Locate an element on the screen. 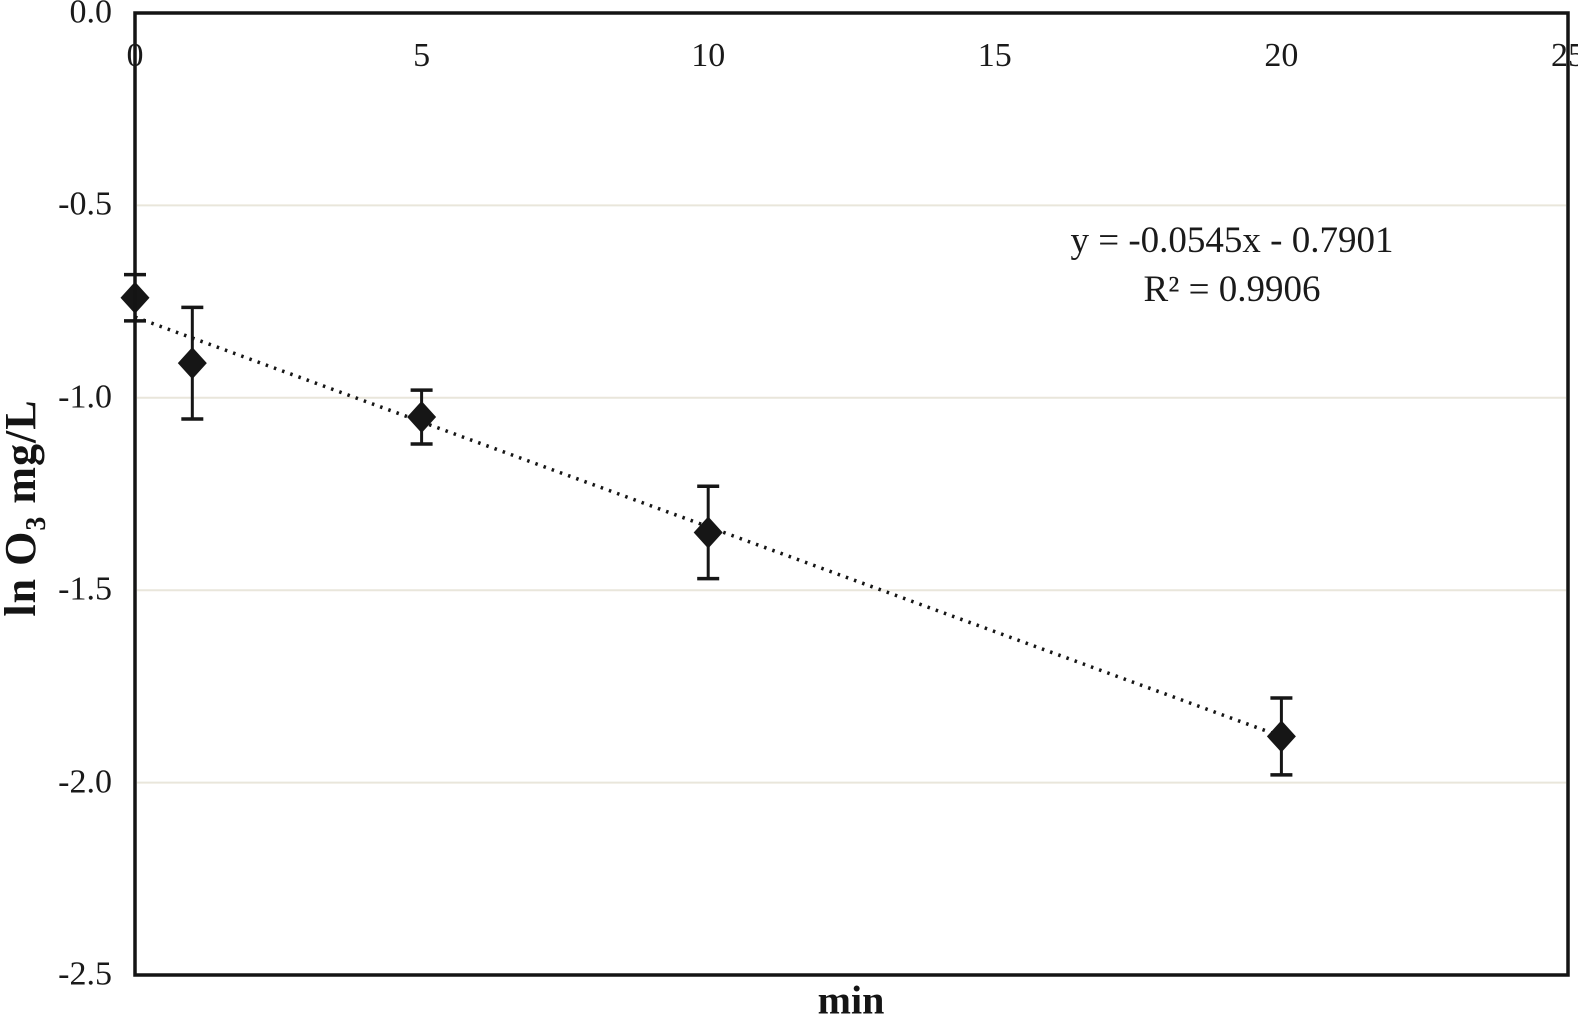 The height and width of the screenshot is (1023, 1578). x-tick-label: 0 is located at coordinates (135, 55).